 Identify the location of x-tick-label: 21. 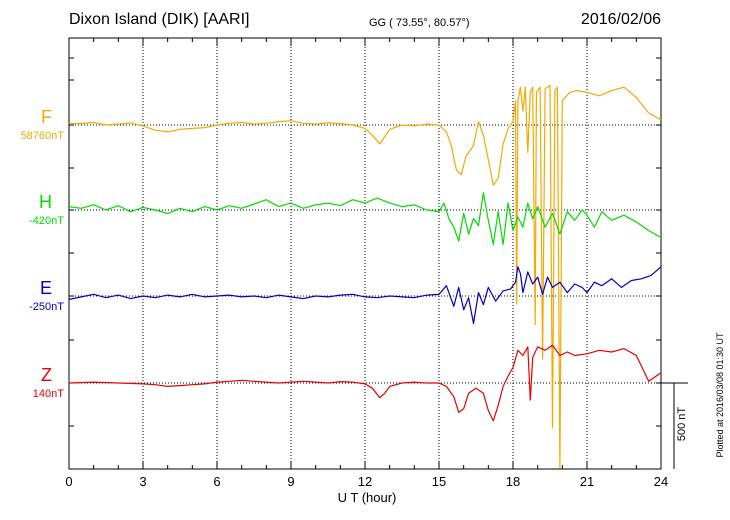
(587, 481).